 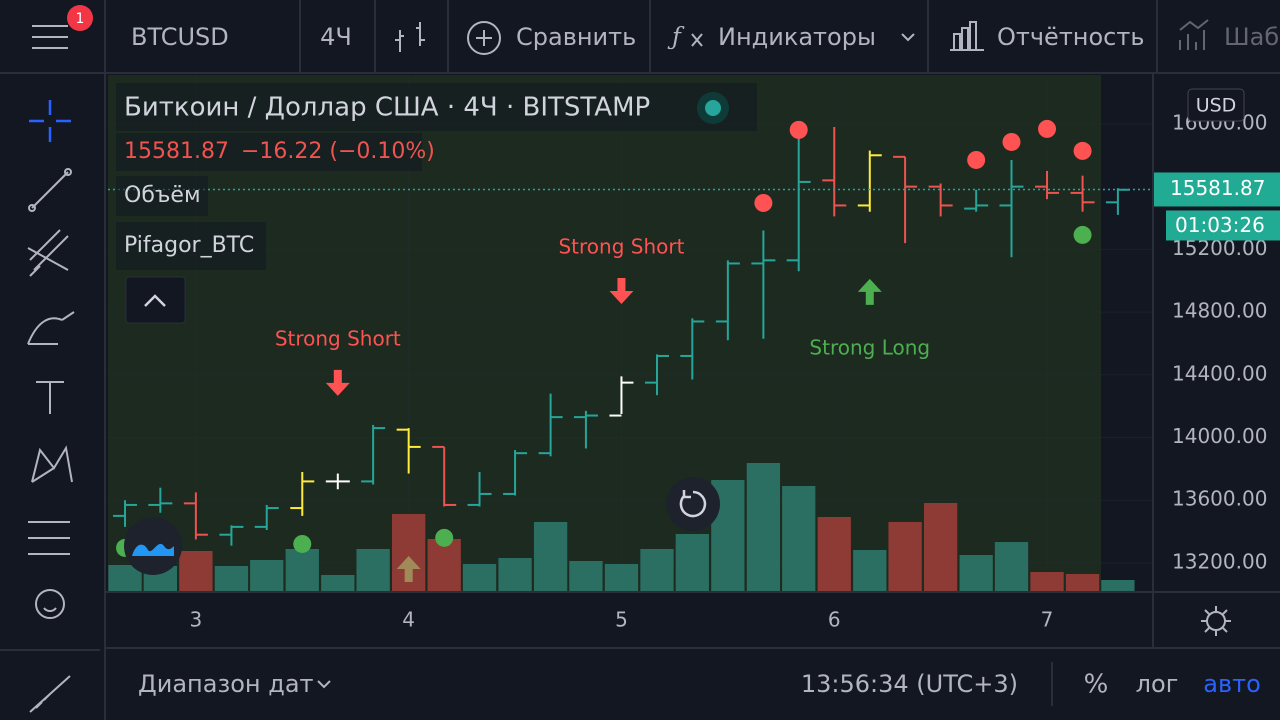 I want to click on x-tick-label: 3, so click(x=196, y=620).